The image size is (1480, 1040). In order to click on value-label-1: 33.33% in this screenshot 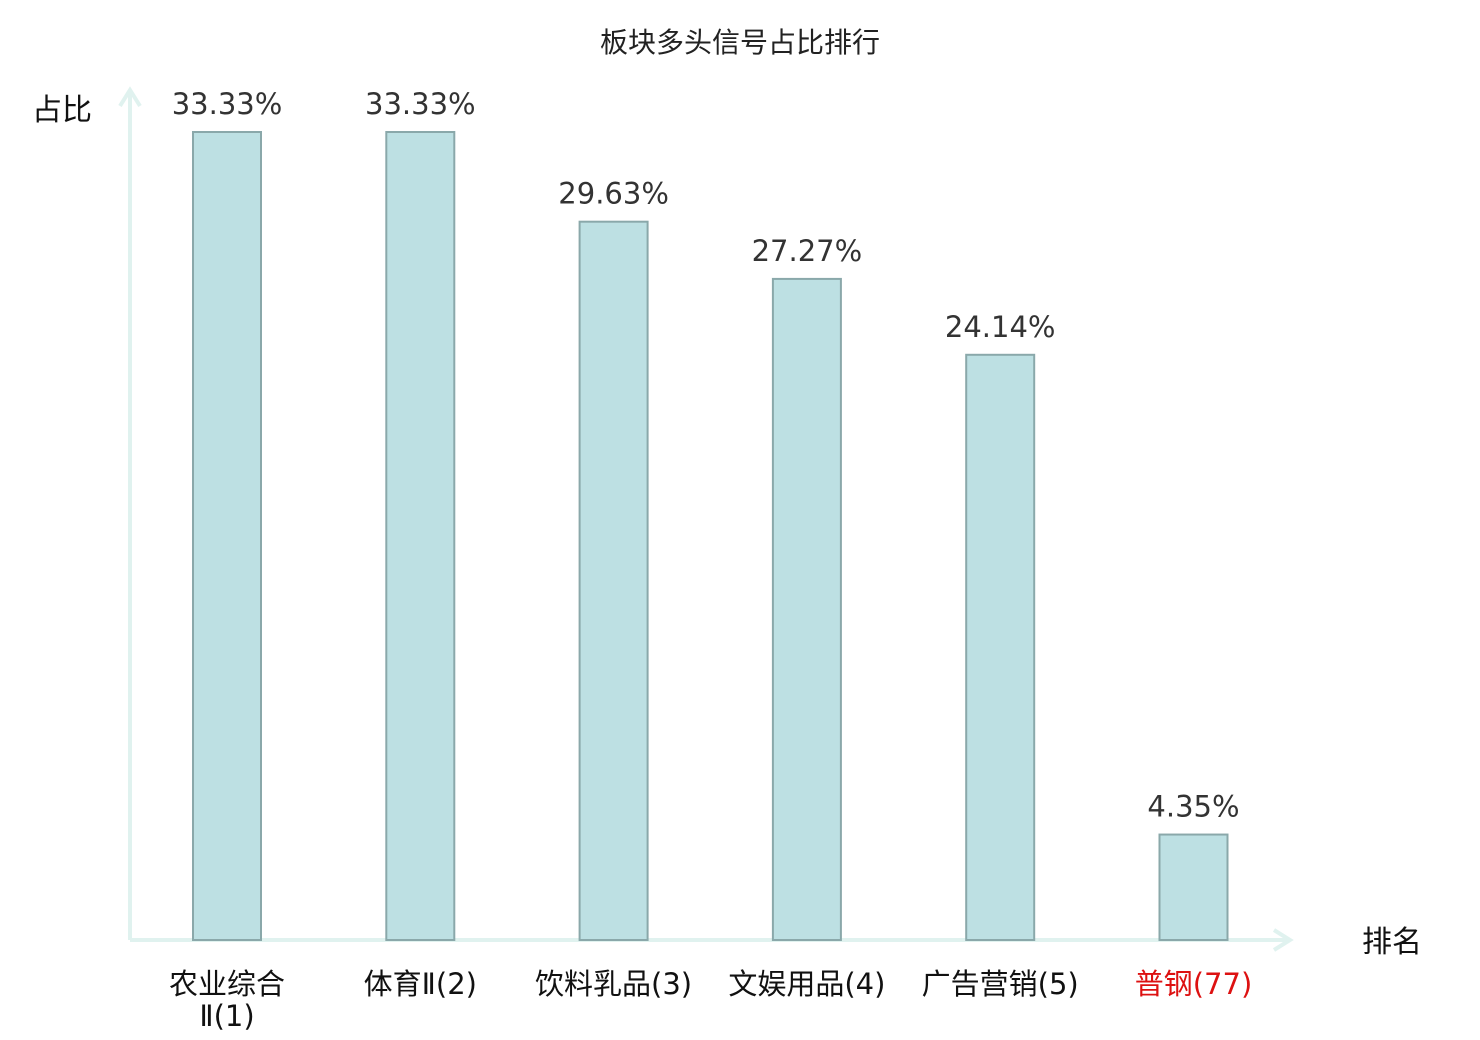, I will do `click(227, 104)`.